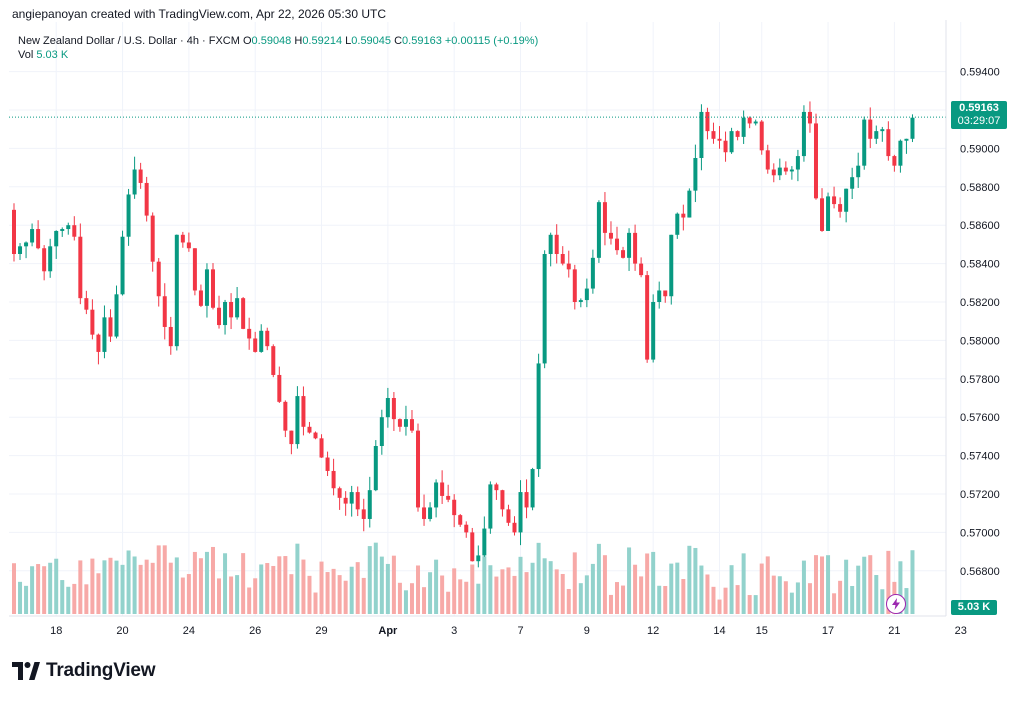 The width and height of the screenshot is (1024, 703). What do you see at coordinates (719, 631) in the screenshot?
I see `time-tick-label: 14` at bounding box center [719, 631].